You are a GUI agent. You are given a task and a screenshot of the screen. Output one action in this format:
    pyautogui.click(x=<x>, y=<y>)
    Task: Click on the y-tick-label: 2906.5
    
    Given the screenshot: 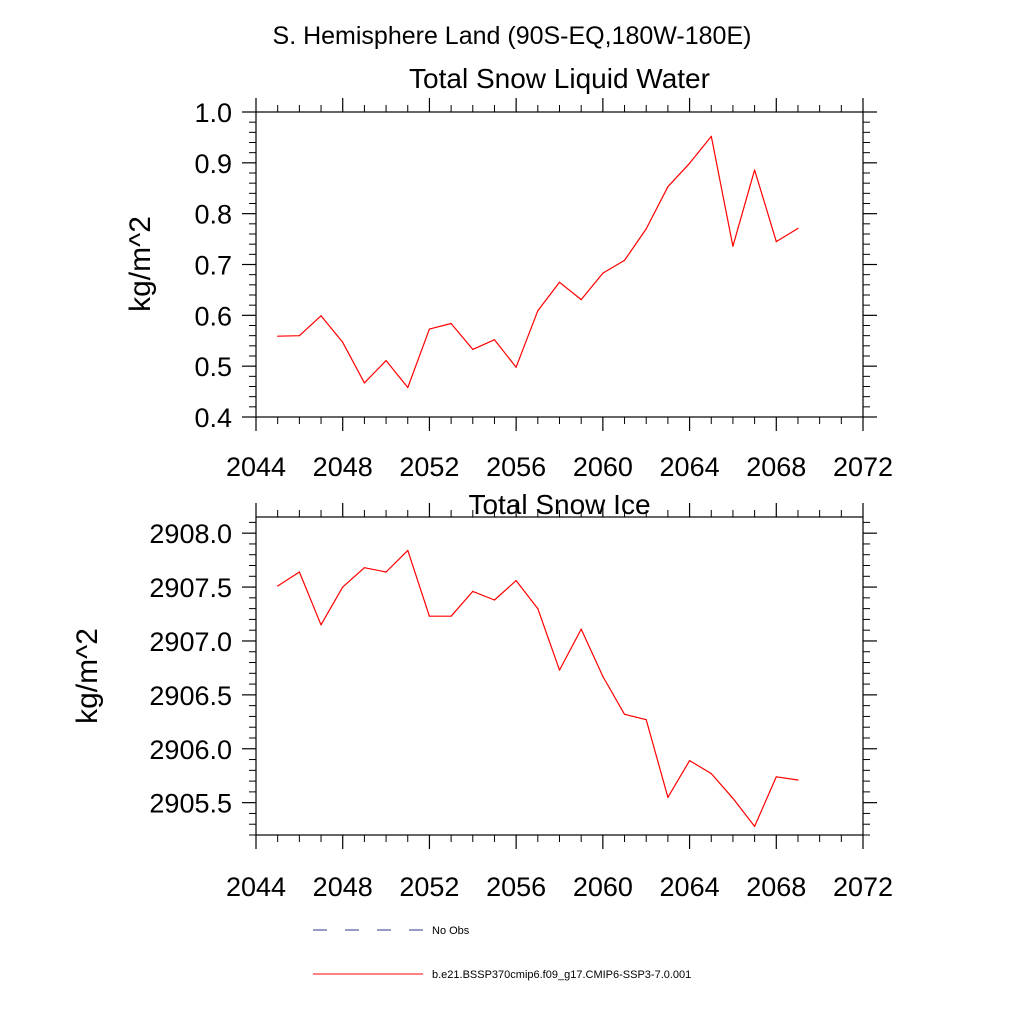 What is the action you would take?
    pyautogui.click(x=190, y=696)
    